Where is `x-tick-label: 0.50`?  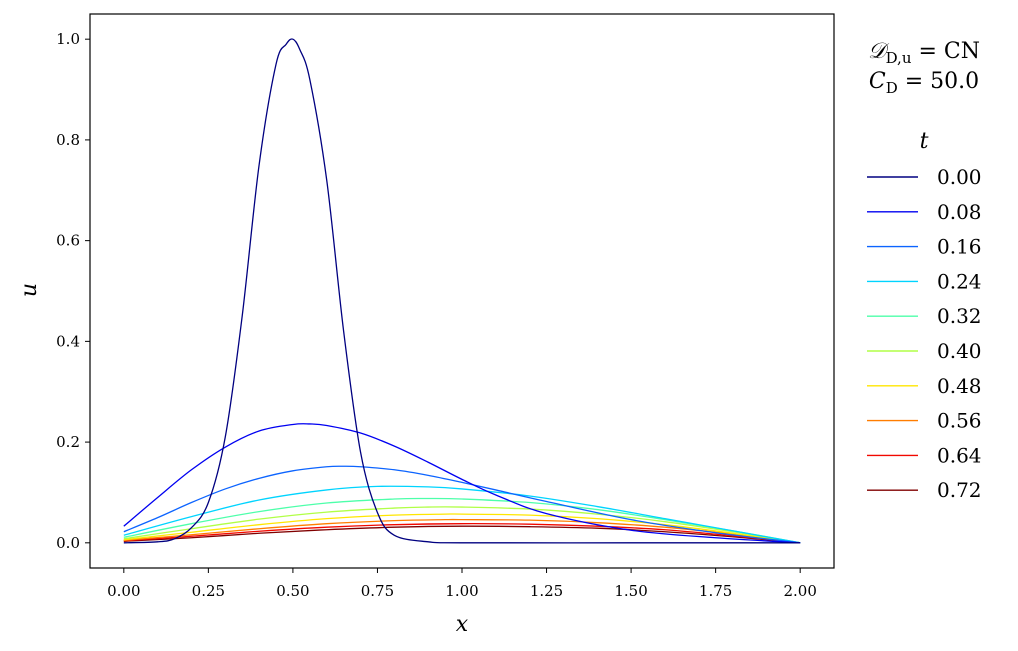
x-tick-label: 0.50 is located at coordinates (292, 591).